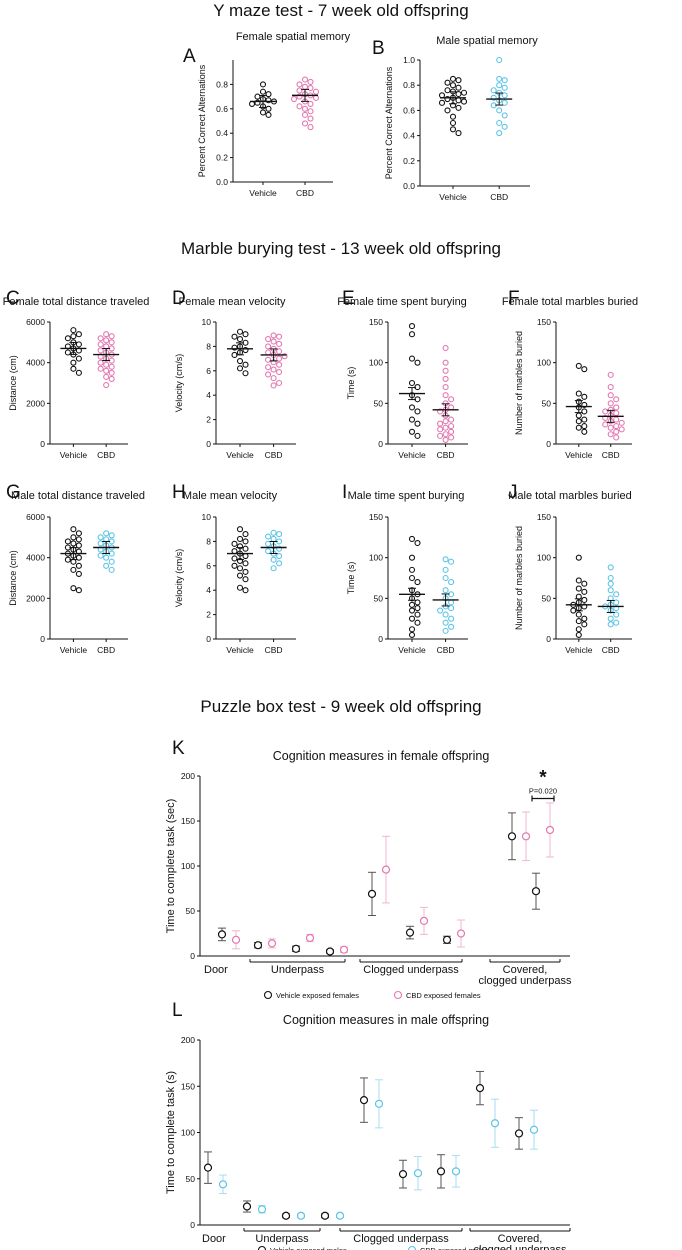 This screenshot has height=1250, width=682. What do you see at coordinates (35, 558) in the screenshot?
I see `y-tick-label: 4000` at bounding box center [35, 558].